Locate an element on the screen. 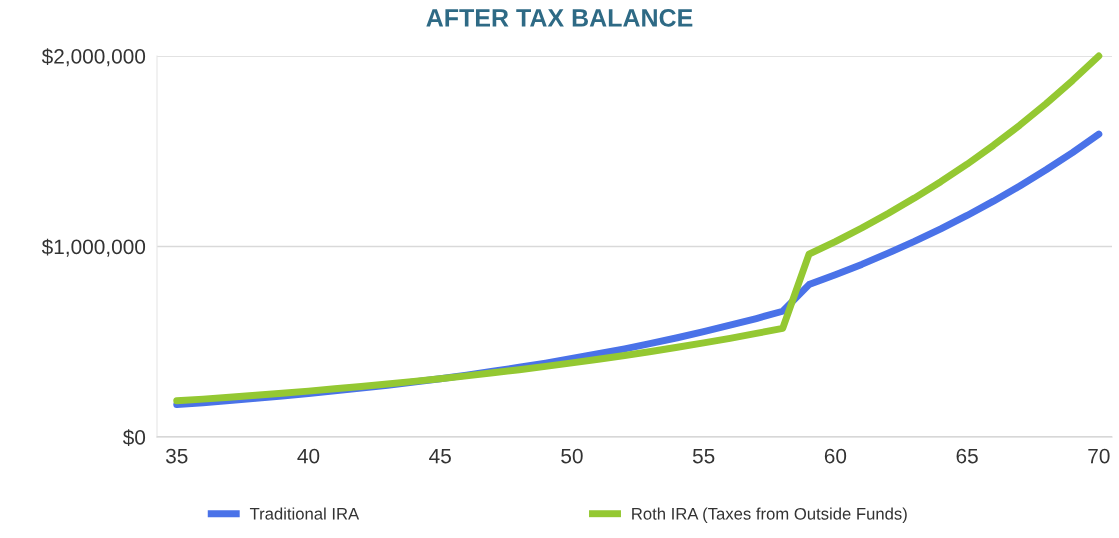  y-tick-label: $2,000,000 is located at coordinates (93, 57).